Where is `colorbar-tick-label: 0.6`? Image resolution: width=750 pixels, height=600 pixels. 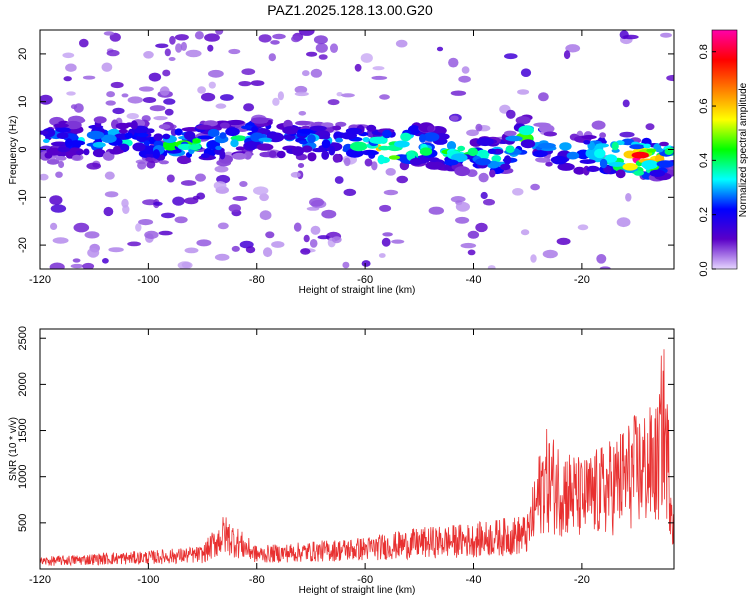
colorbar-tick-label: 0.6 is located at coordinates (704, 105).